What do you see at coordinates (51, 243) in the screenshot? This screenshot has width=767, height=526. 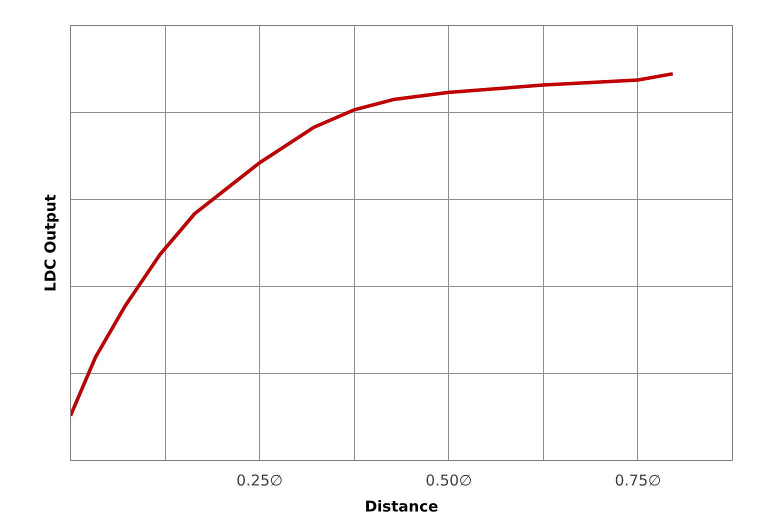 I see `y-axis-title: LDC Output` at bounding box center [51, 243].